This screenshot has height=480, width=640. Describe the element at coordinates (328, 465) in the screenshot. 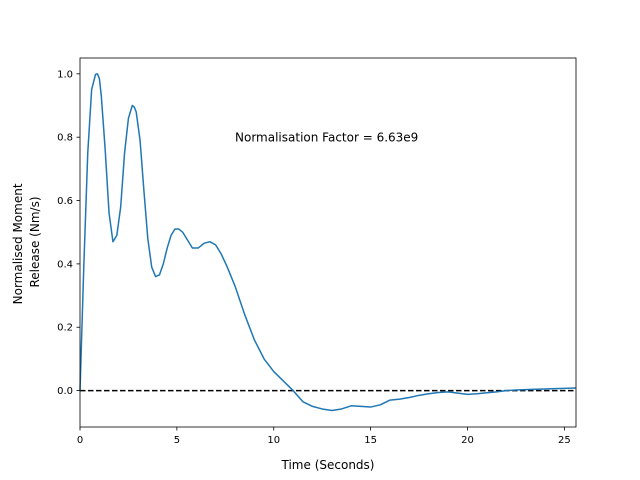

I see `x-axis-label: Time (Seconds)` at that location.